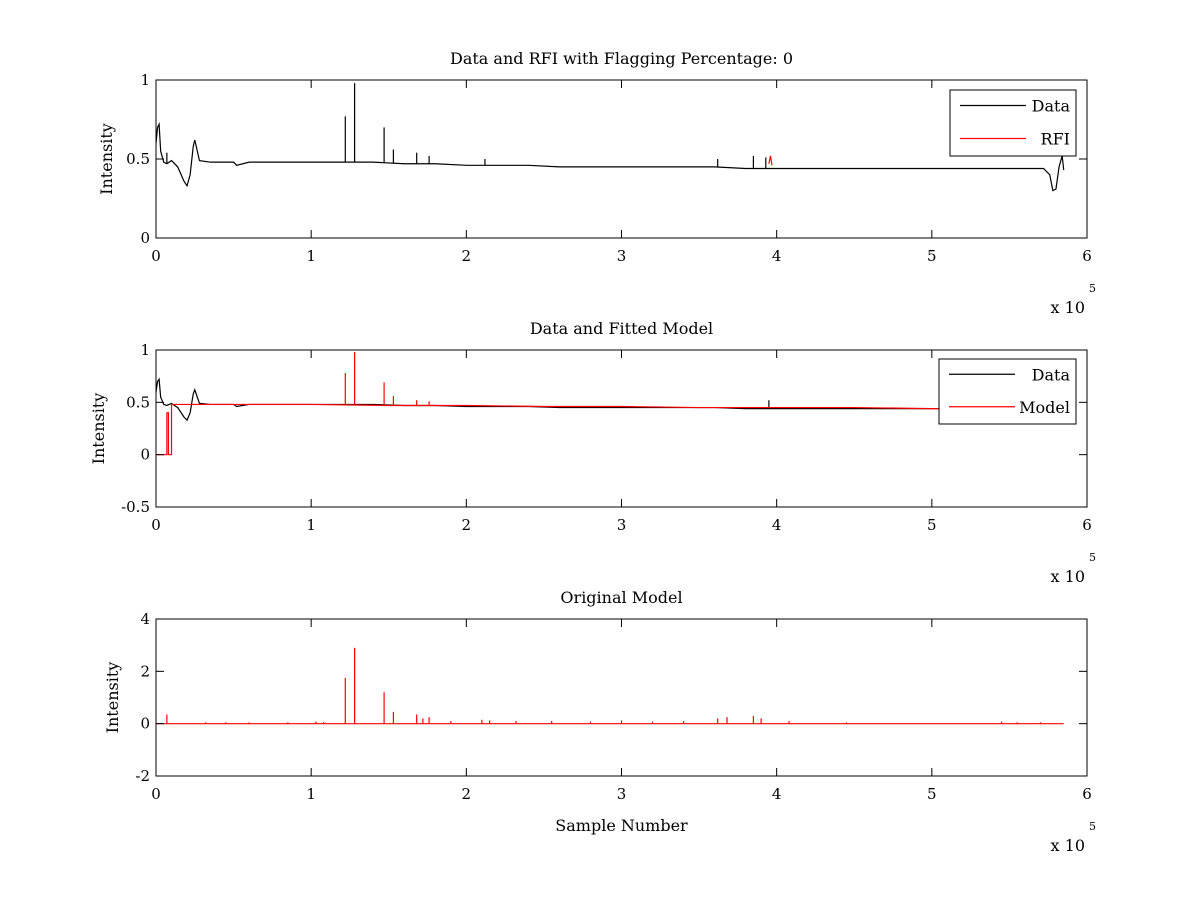 This screenshot has width=1200, height=900. I want to click on plot-title: Data and Fitted Model, so click(621, 328).